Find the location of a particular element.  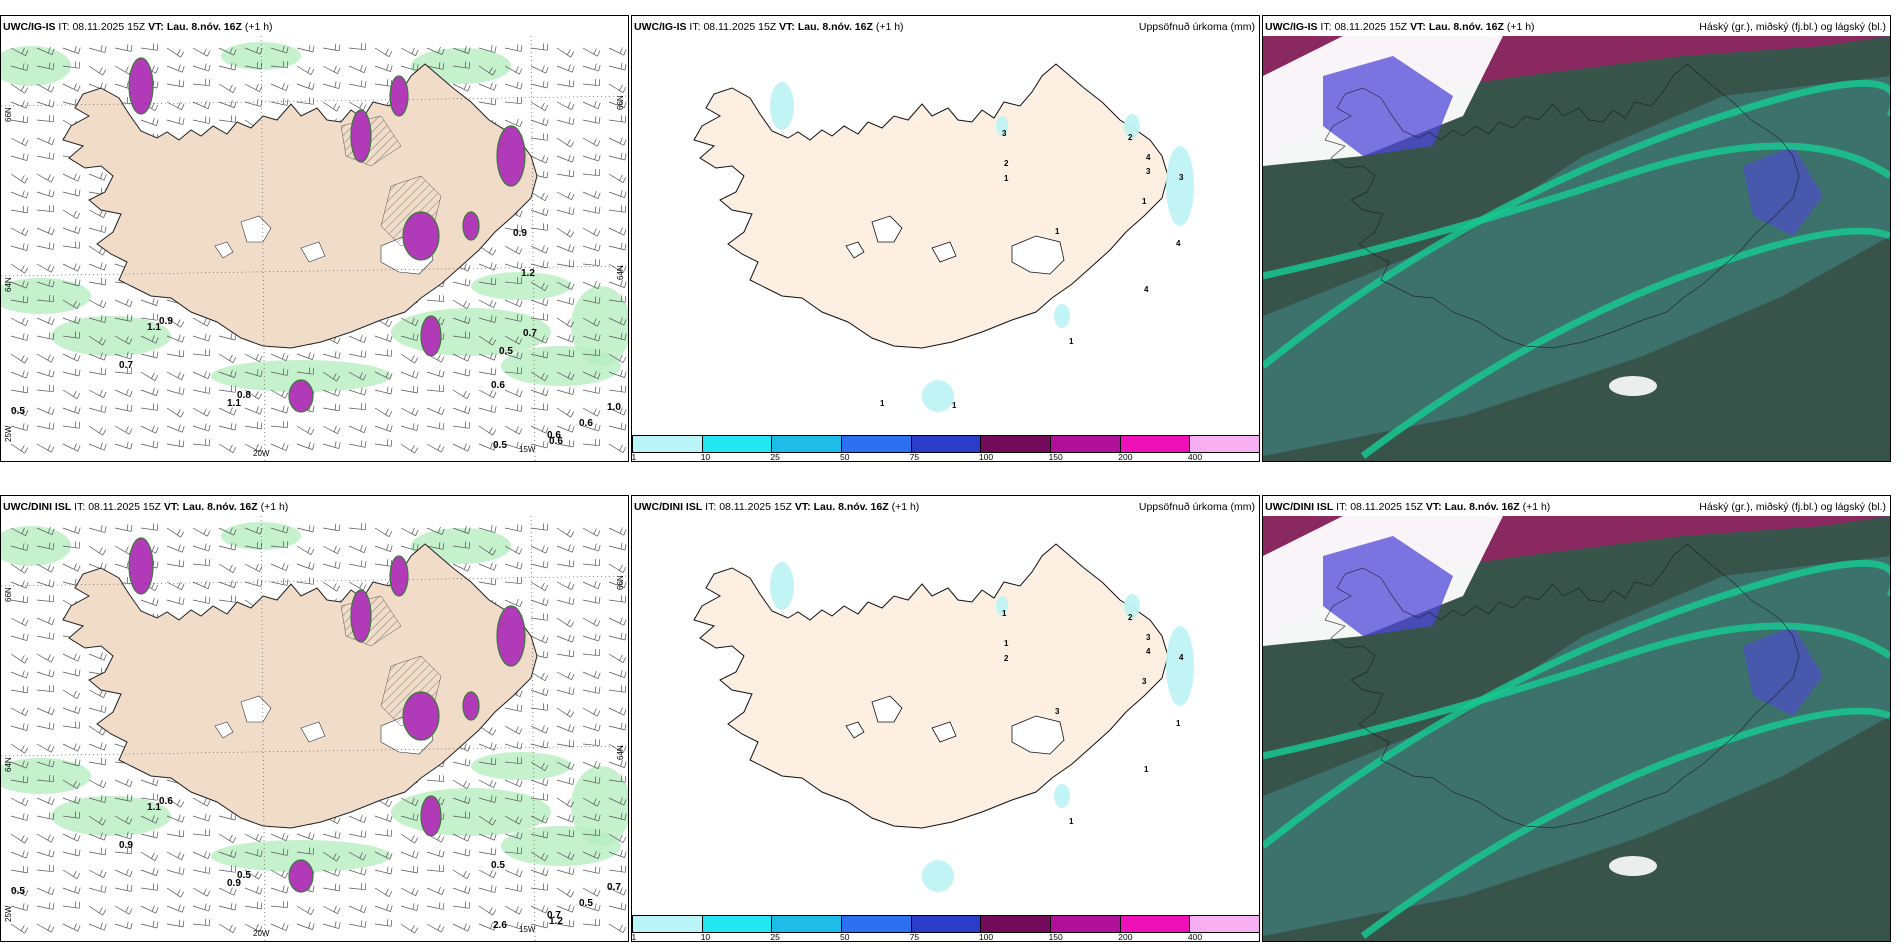

precip-core is located at coordinates (511, 156).